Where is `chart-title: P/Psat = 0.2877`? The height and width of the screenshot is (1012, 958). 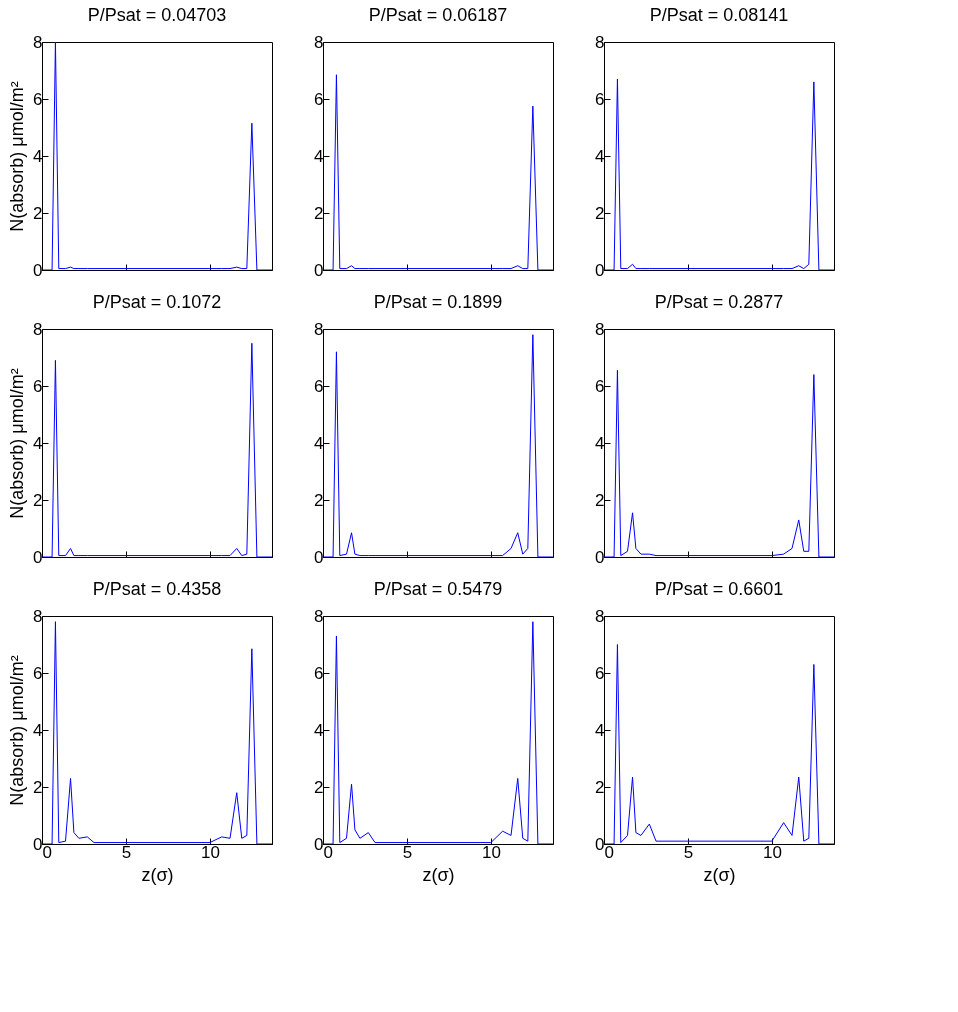
chart-title: P/Psat = 0.2877 is located at coordinates (719, 302).